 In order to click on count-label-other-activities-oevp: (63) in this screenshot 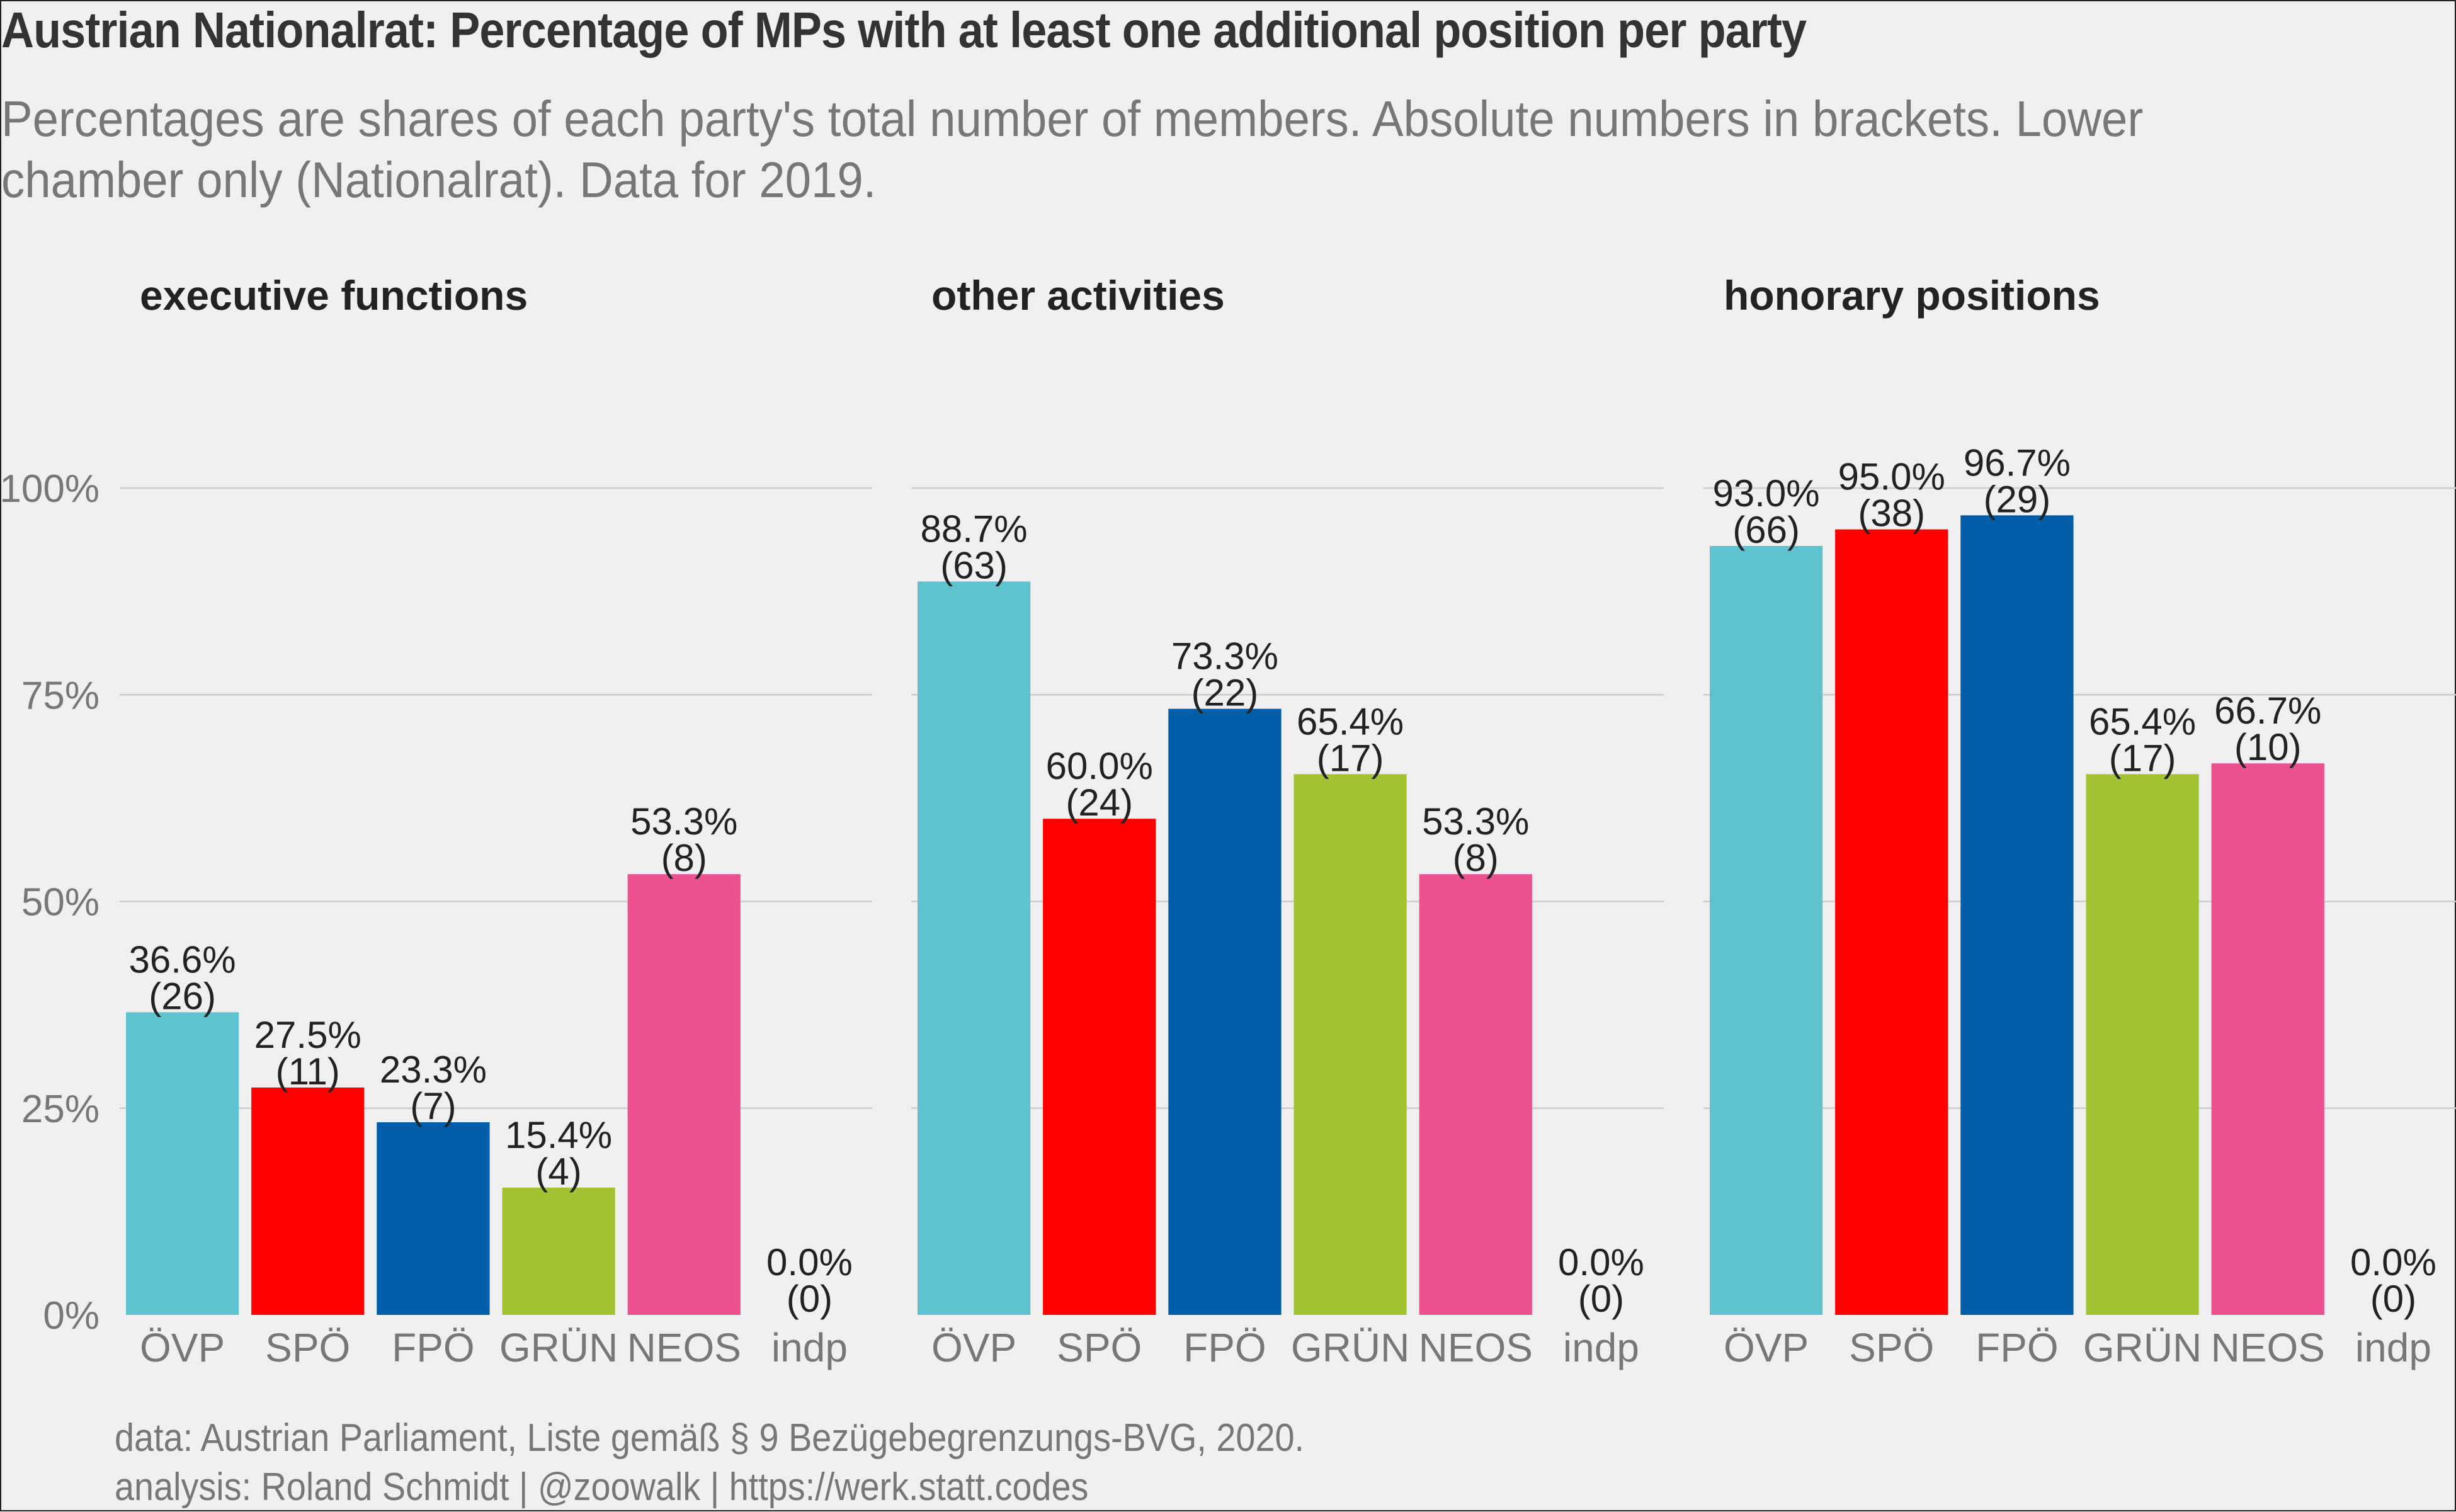, I will do `click(974, 565)`.